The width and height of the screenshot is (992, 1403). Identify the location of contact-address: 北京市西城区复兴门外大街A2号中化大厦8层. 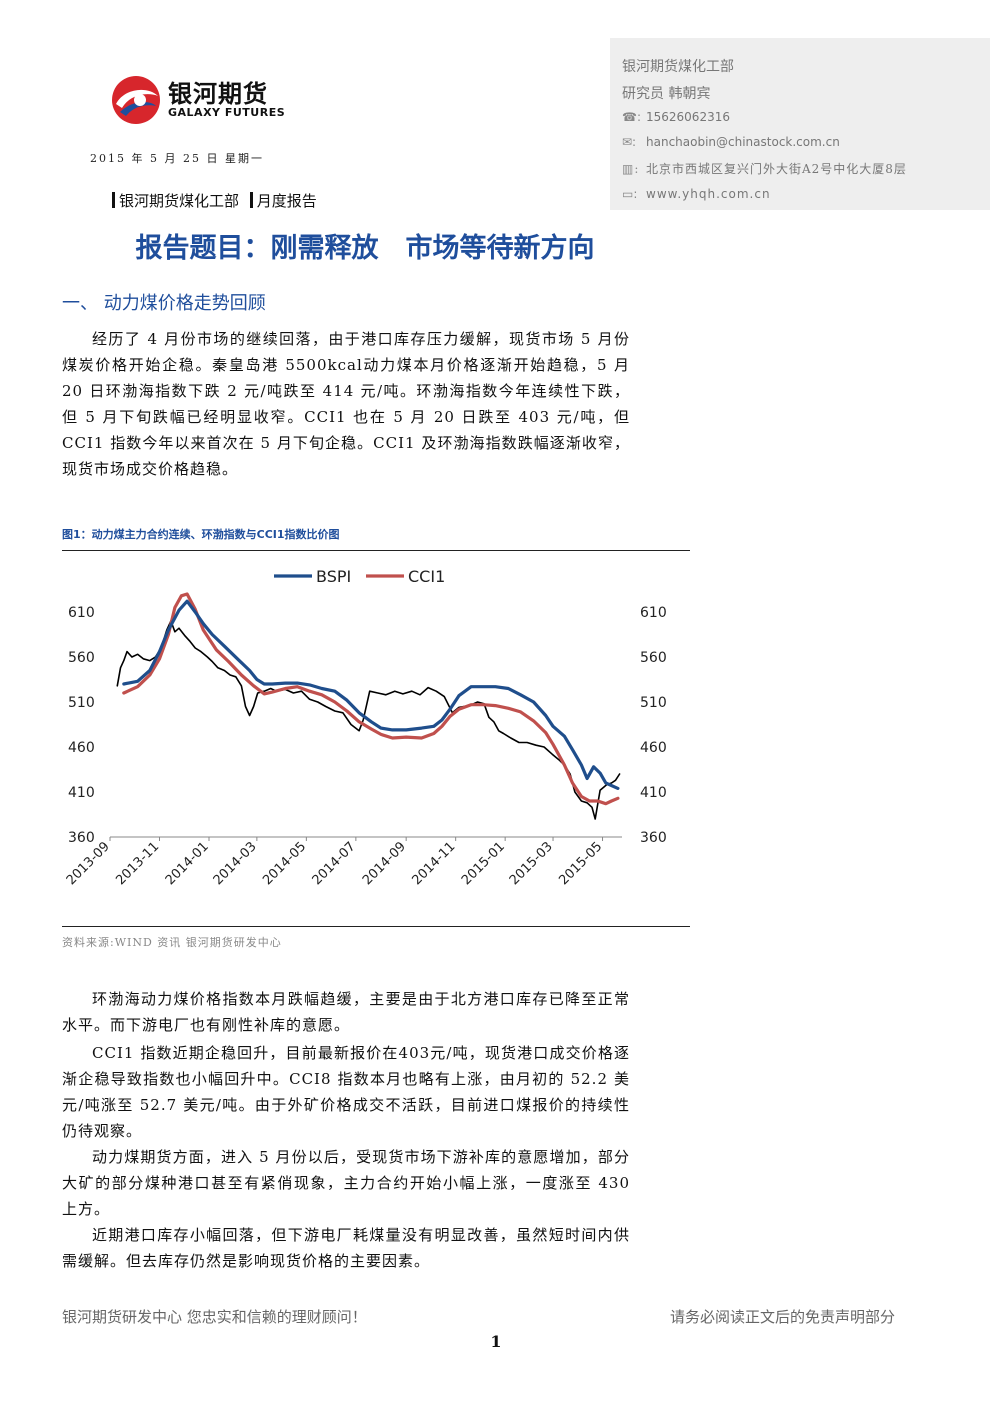
(776, 169).